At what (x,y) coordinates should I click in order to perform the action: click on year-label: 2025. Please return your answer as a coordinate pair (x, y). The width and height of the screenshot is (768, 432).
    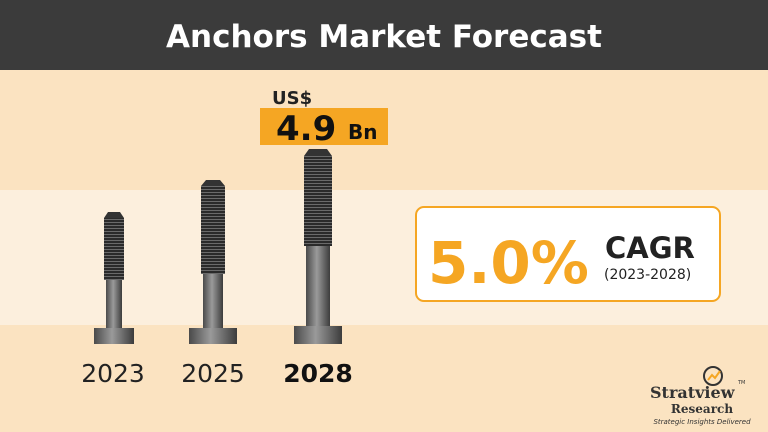
    Looking at the image, I should click on (213, 373).